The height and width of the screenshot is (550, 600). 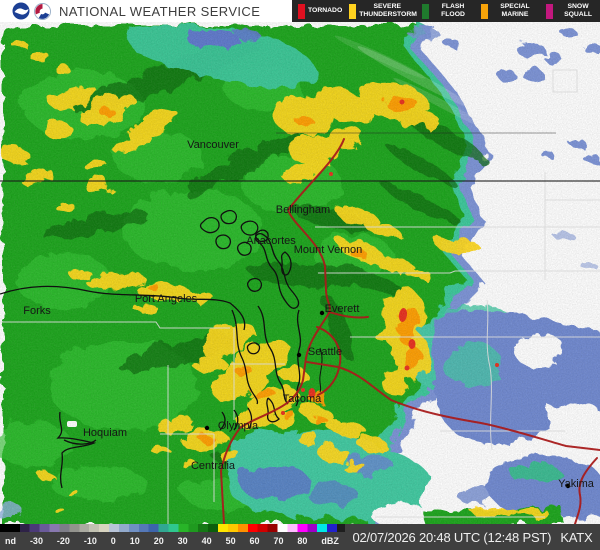 What do you see at coordinates (158, 541) in the screenshot?
I see `colorbar-tick: 20` at bounding box center [158, 541].